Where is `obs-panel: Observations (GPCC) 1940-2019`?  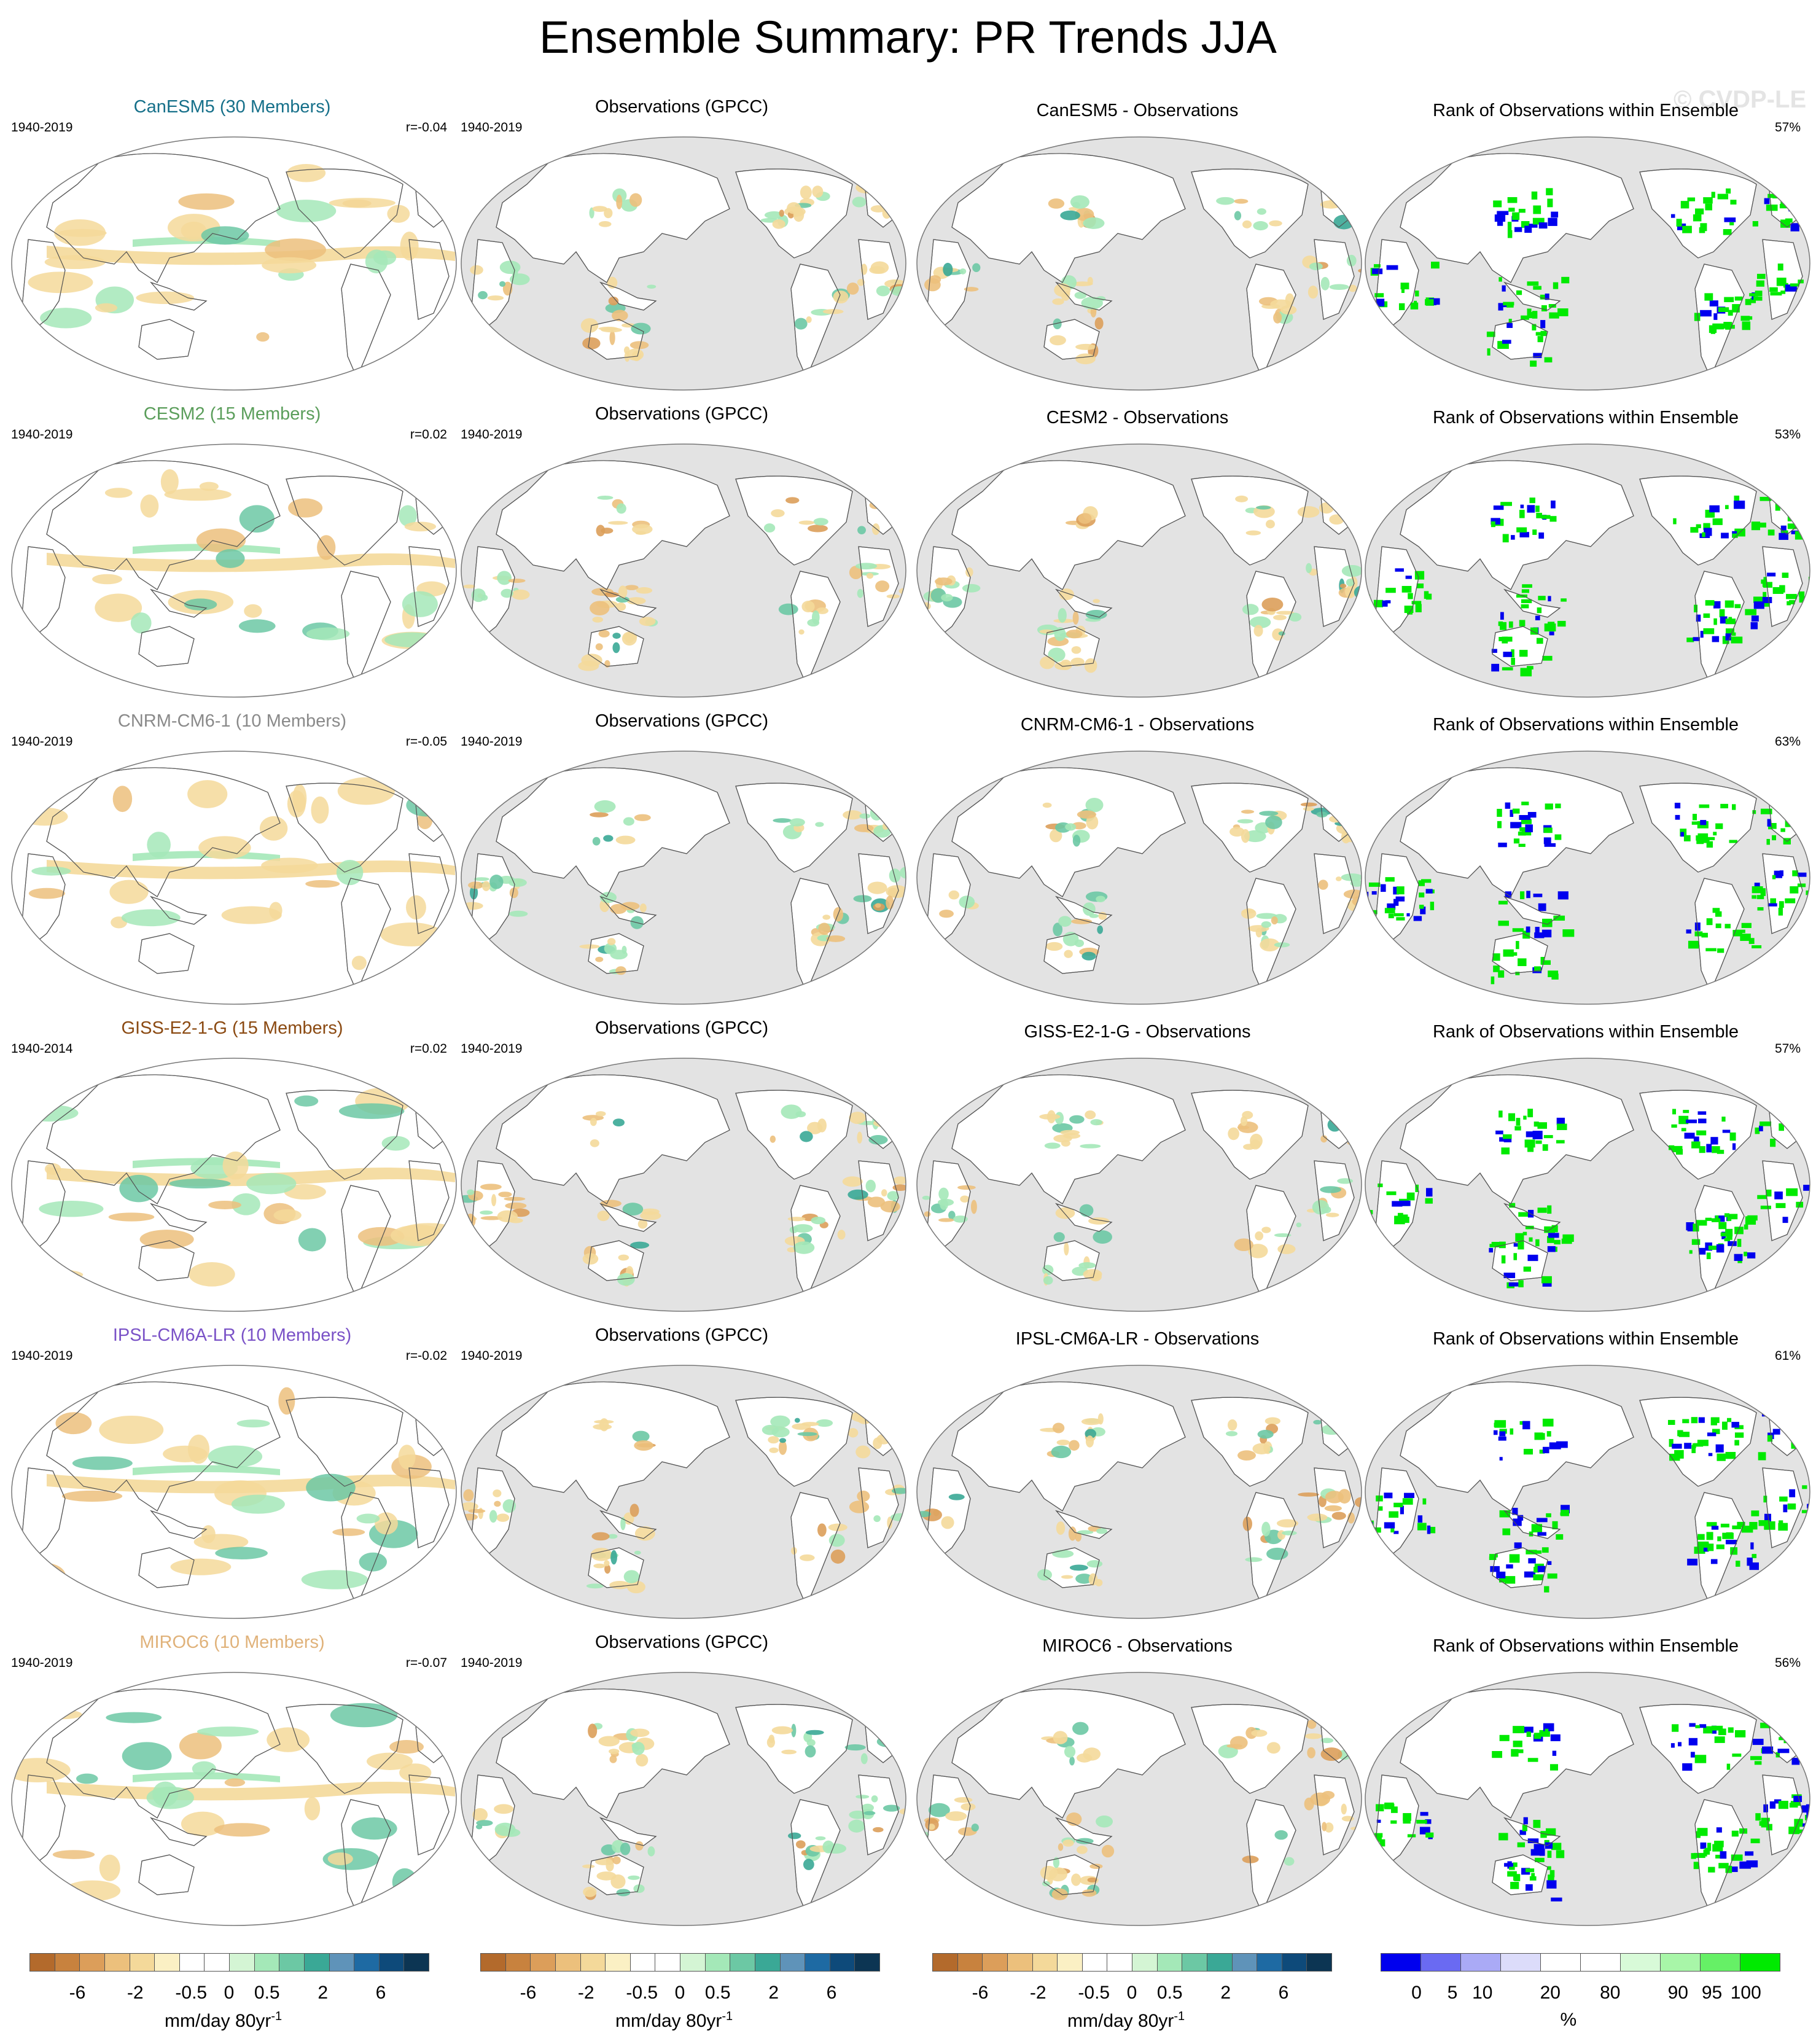 obs-panel: Observations (GPCC) 1940-2019 is located at coordinates (681, 1478).